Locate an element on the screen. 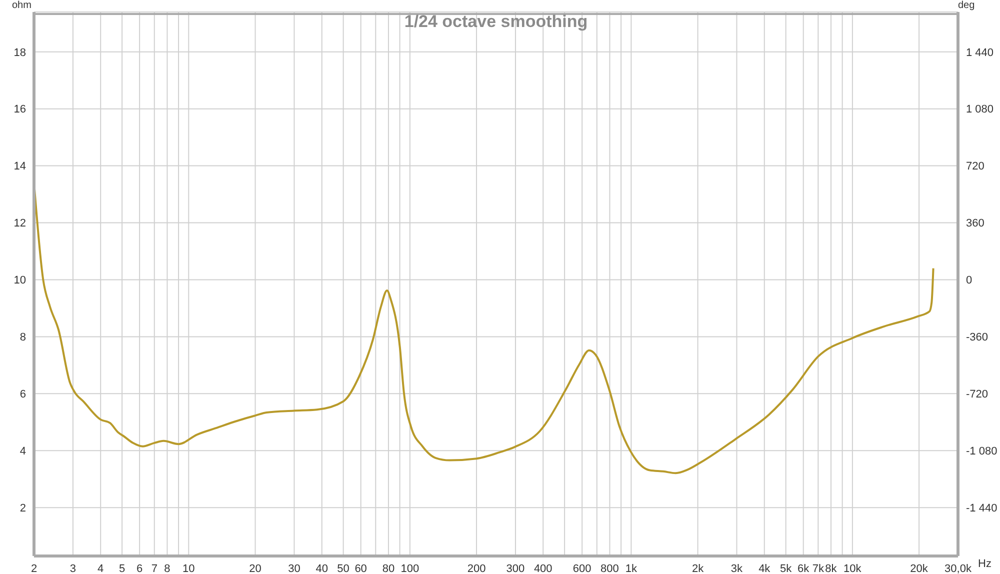 This screenshot has height=574, width=1000. y2-tick-label: 360 is located at coordinates (975, 224).